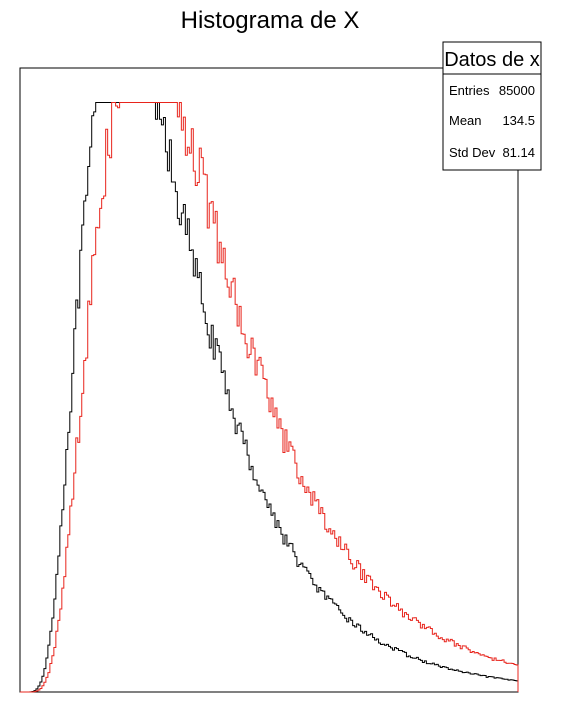 The width and height of the screenshot is (579, 709). Describe the element at coordinates (270, 20) in the screenshot. I see `chart-title: Histograma de X` at that location.